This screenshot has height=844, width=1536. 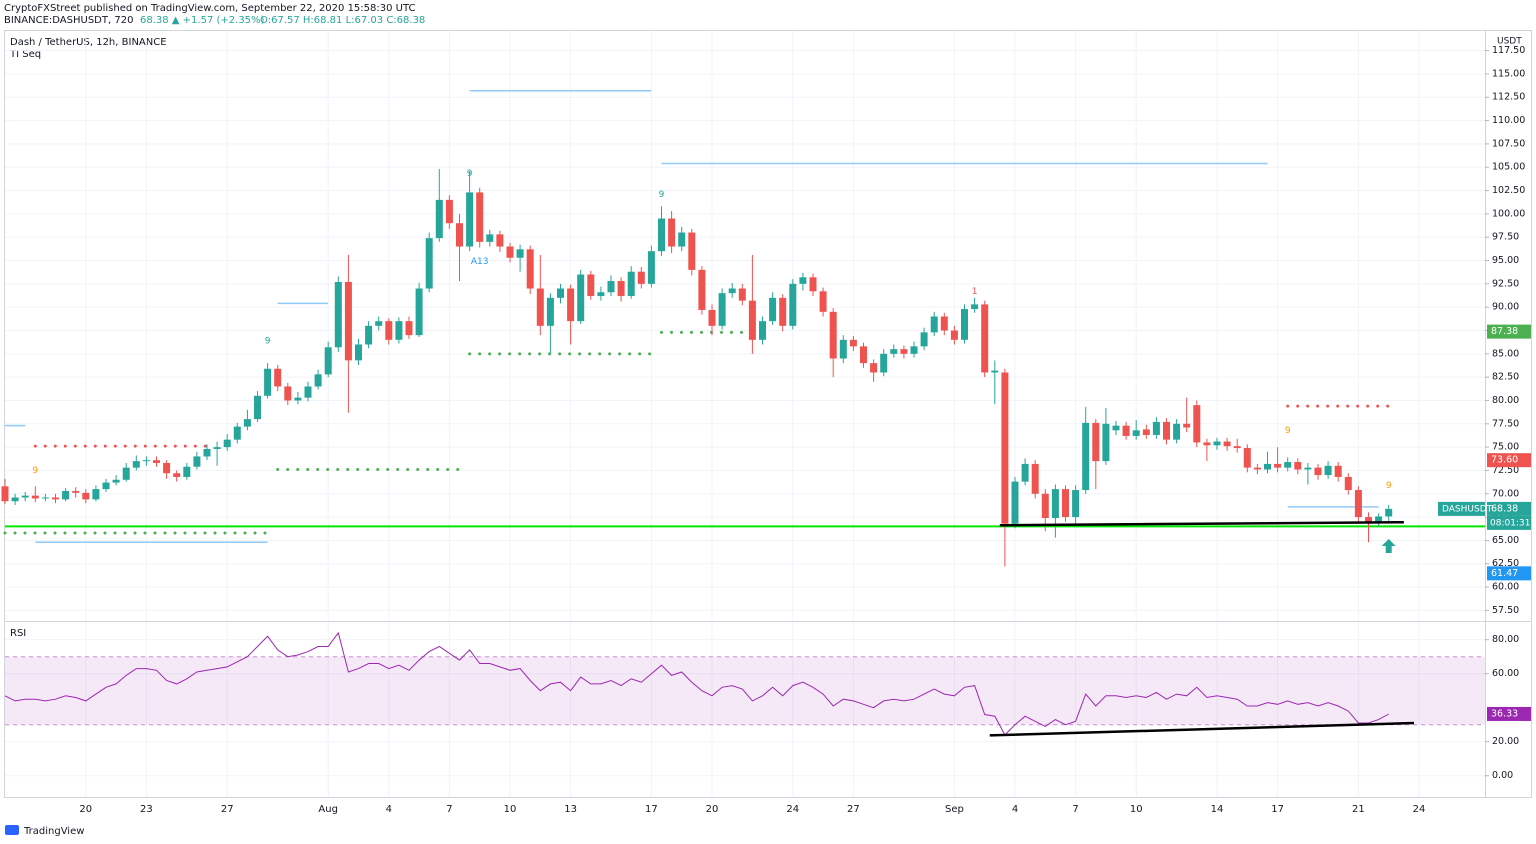 What do you see at coordinates (975, 292) in the screenshot?
I see `td-label: 1` at bounding box center [975, 292].